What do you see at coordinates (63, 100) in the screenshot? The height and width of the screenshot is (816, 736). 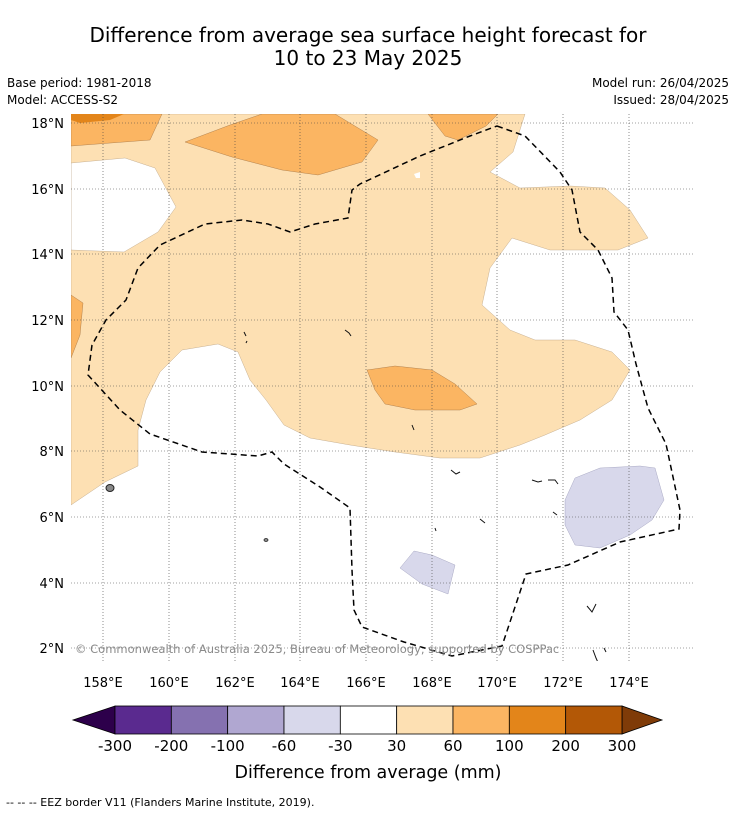 I see `model-name: Model: ACCESS-S2` at bounding box center [63, 100].